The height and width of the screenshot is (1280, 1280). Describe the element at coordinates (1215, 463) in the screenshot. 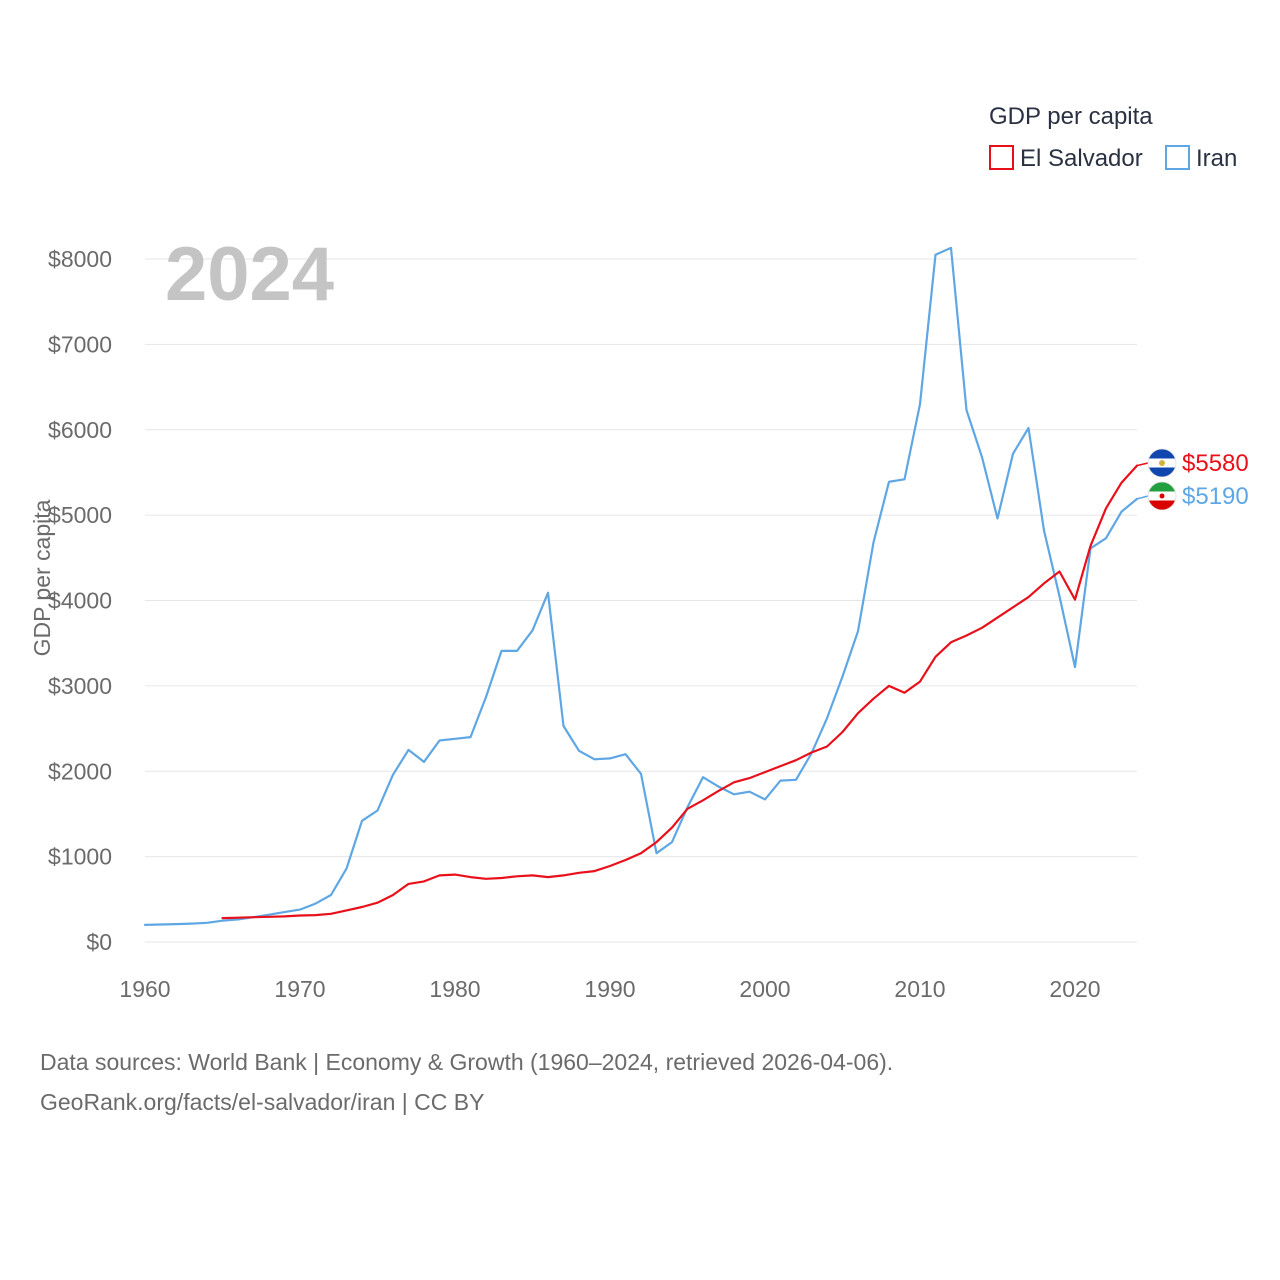

I see `end-label-el-salvador: $5580` at that location.